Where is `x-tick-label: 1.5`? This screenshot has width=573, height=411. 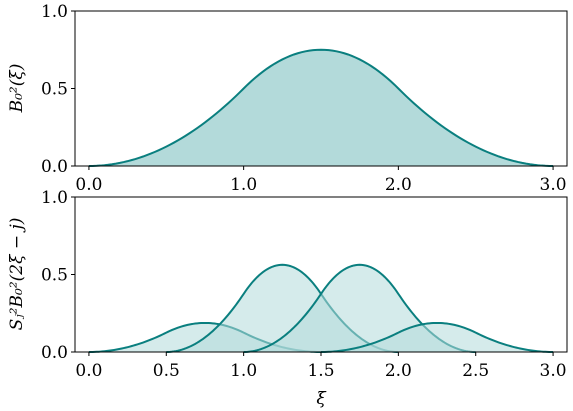 x-tick-label: 1.5 is located at coordinates (320, 371).